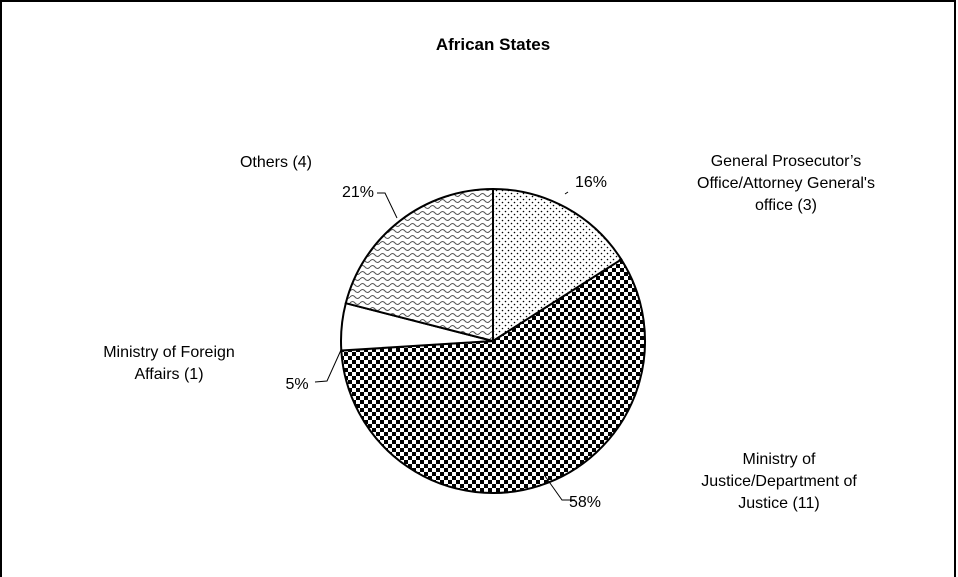  What do you see at coordinates (591, 182) in the screenshot?
I see `slice-percent-label: 16%` at bounding box center [591, 182].